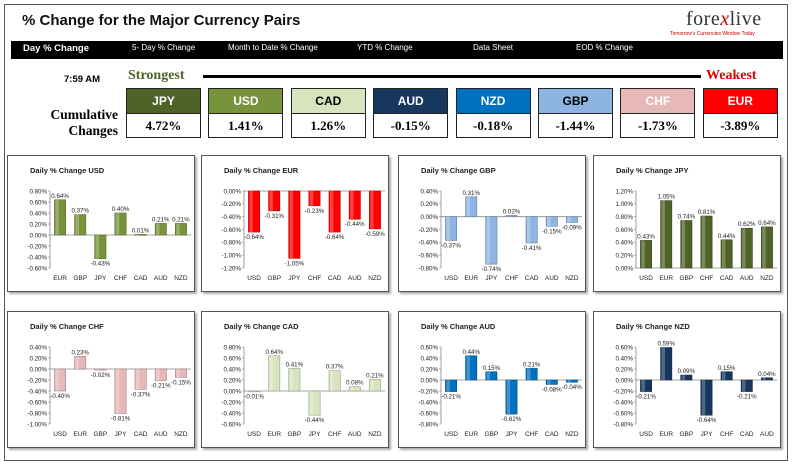 Image resolution: width=792 pixels, height=465 pixels. I want to click on y-tick-label: -1.20%, so click(231, 268).